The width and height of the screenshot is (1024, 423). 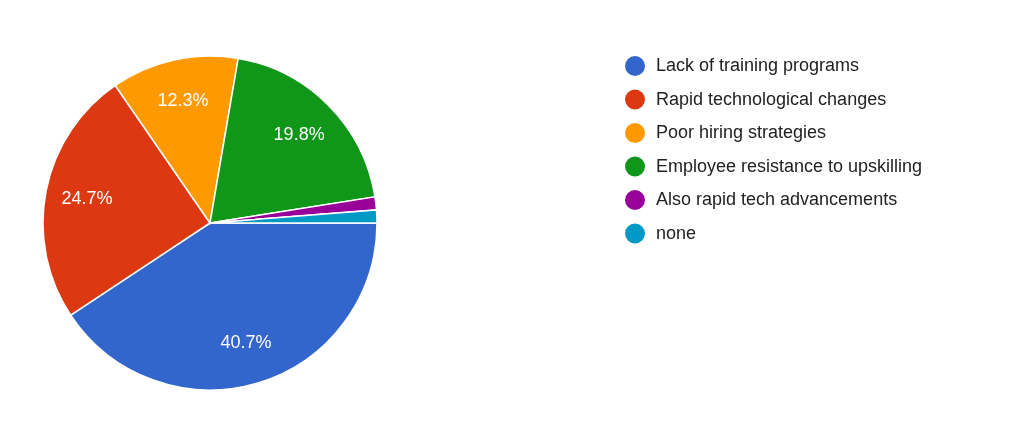 I want to click on data-label: 24.7%, so click(x=87, y=198).